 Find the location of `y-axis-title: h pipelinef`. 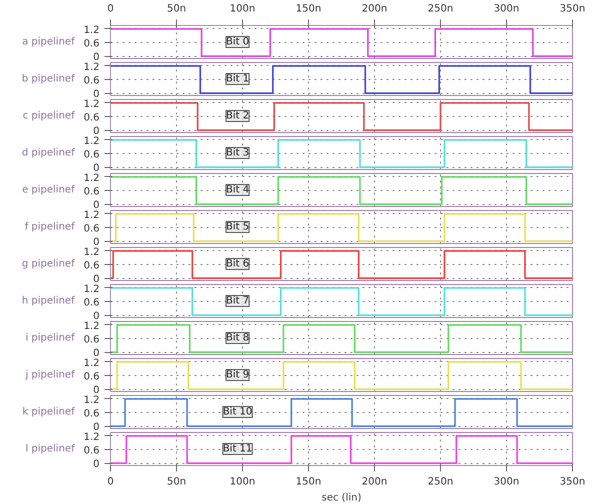

y-axis-title: h pipelinef is located at coordinates (49, 301).